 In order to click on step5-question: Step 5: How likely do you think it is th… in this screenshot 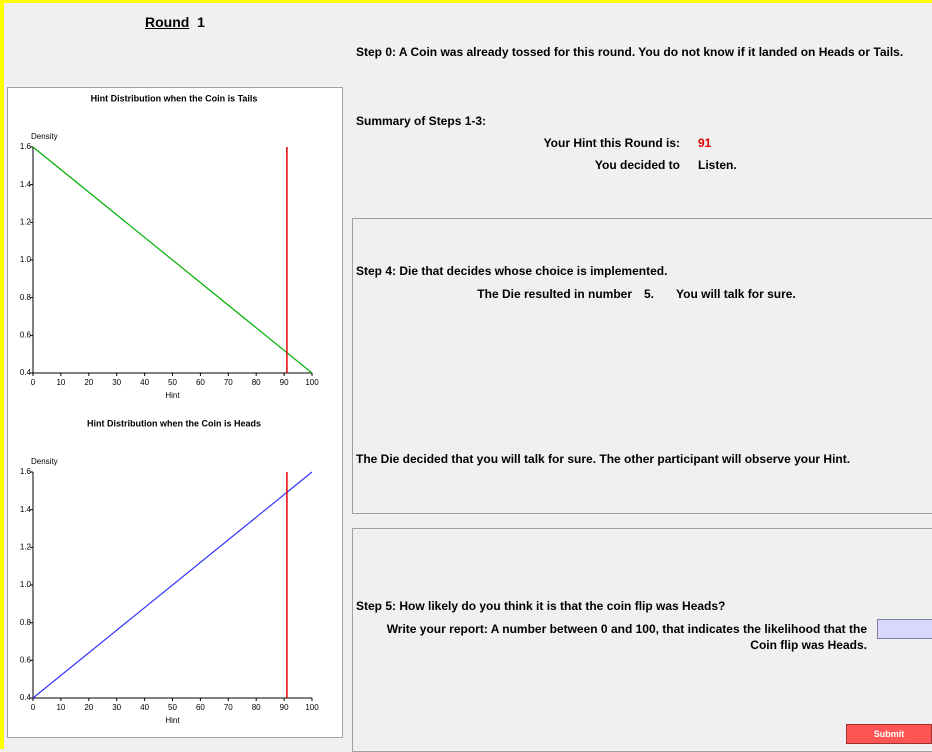, I will do `click(541, 606)`.